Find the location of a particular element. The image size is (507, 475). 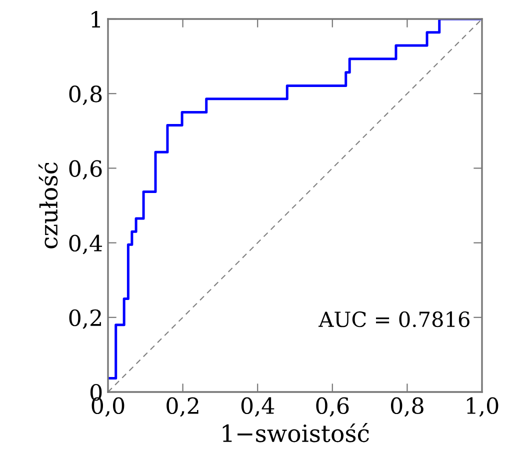

y-tick-label: 0,4 is located at coordinates (85, 244).